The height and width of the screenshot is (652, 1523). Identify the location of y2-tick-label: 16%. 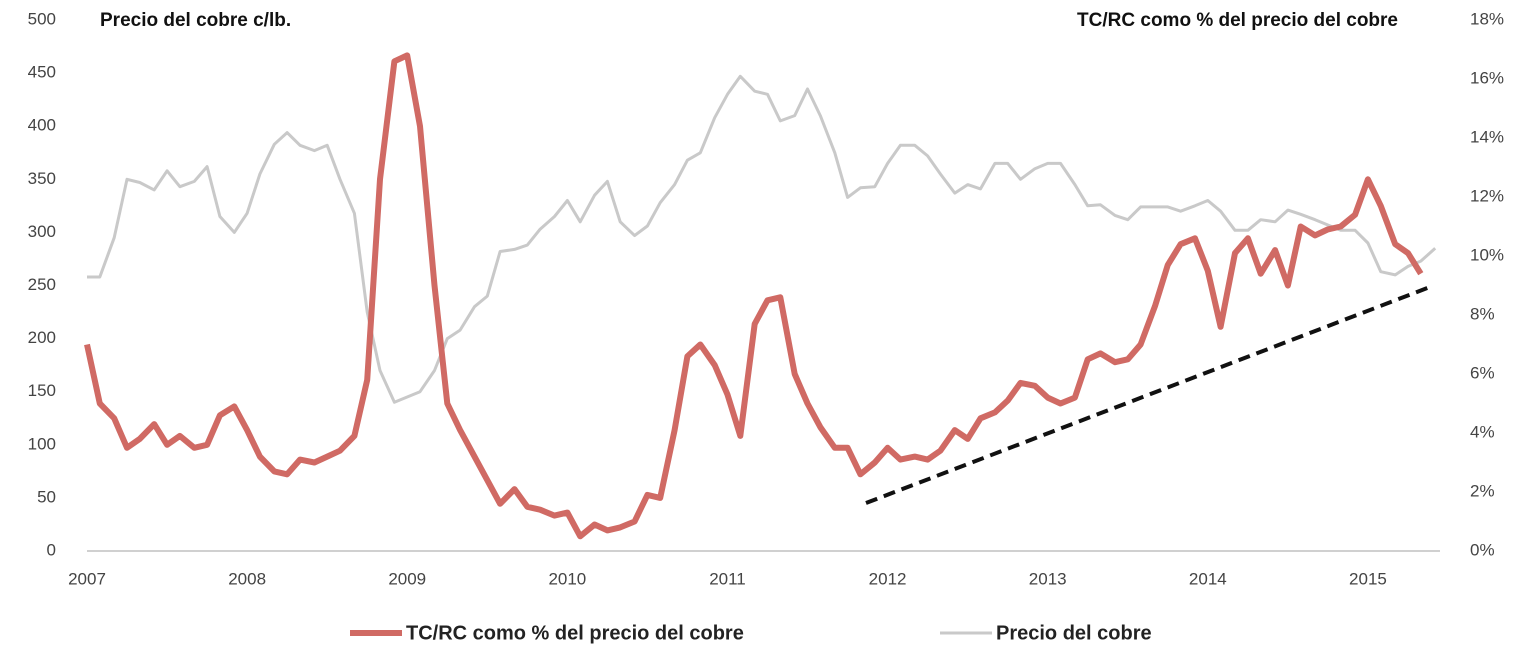
(1487, 77).